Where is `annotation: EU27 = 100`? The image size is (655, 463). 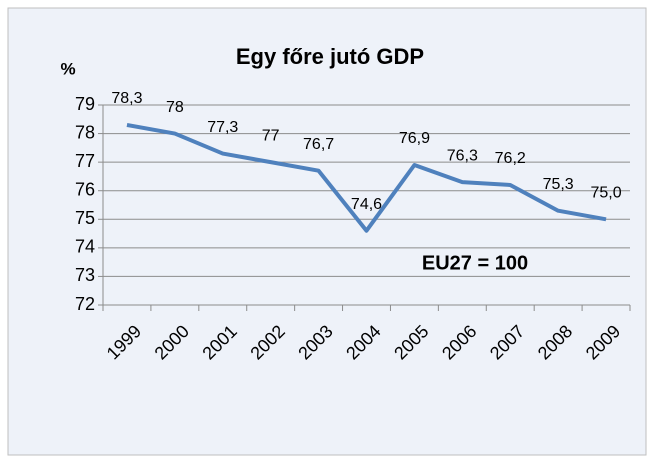
annotation: EU27 = 100 is located at coordinates (475, 263).